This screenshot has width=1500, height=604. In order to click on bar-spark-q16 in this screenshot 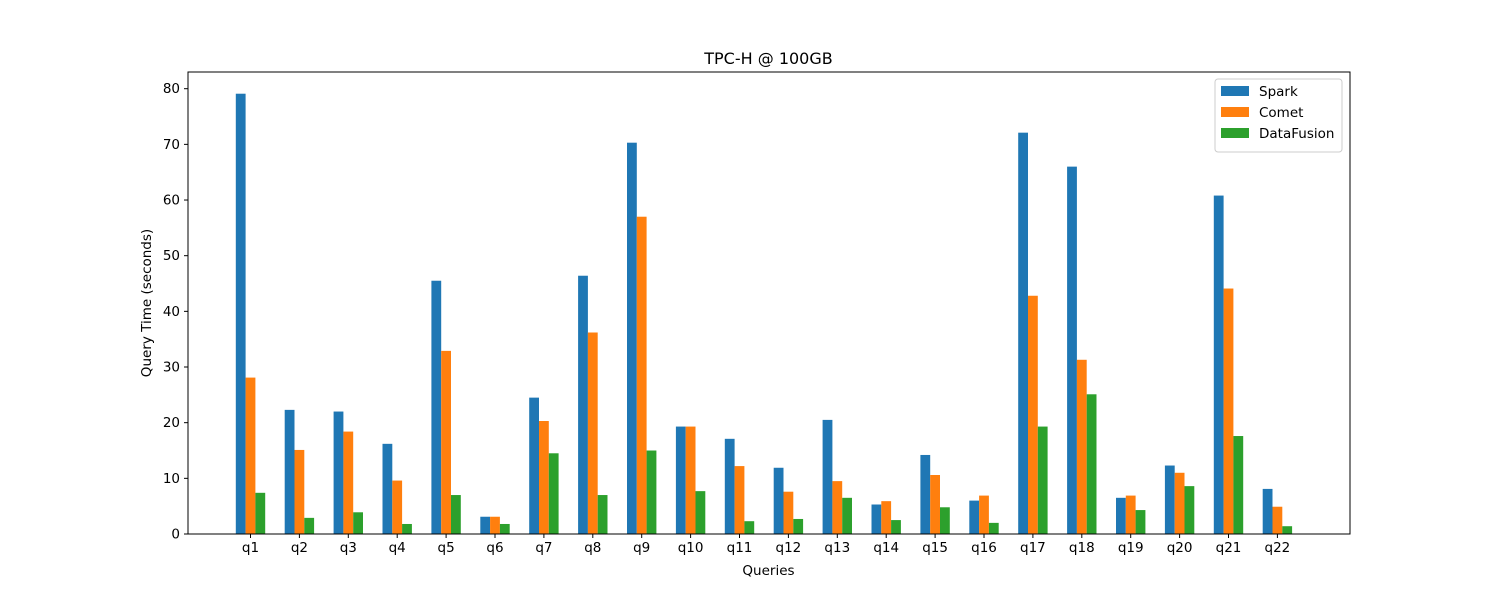, I will do `click(974, 517)`.